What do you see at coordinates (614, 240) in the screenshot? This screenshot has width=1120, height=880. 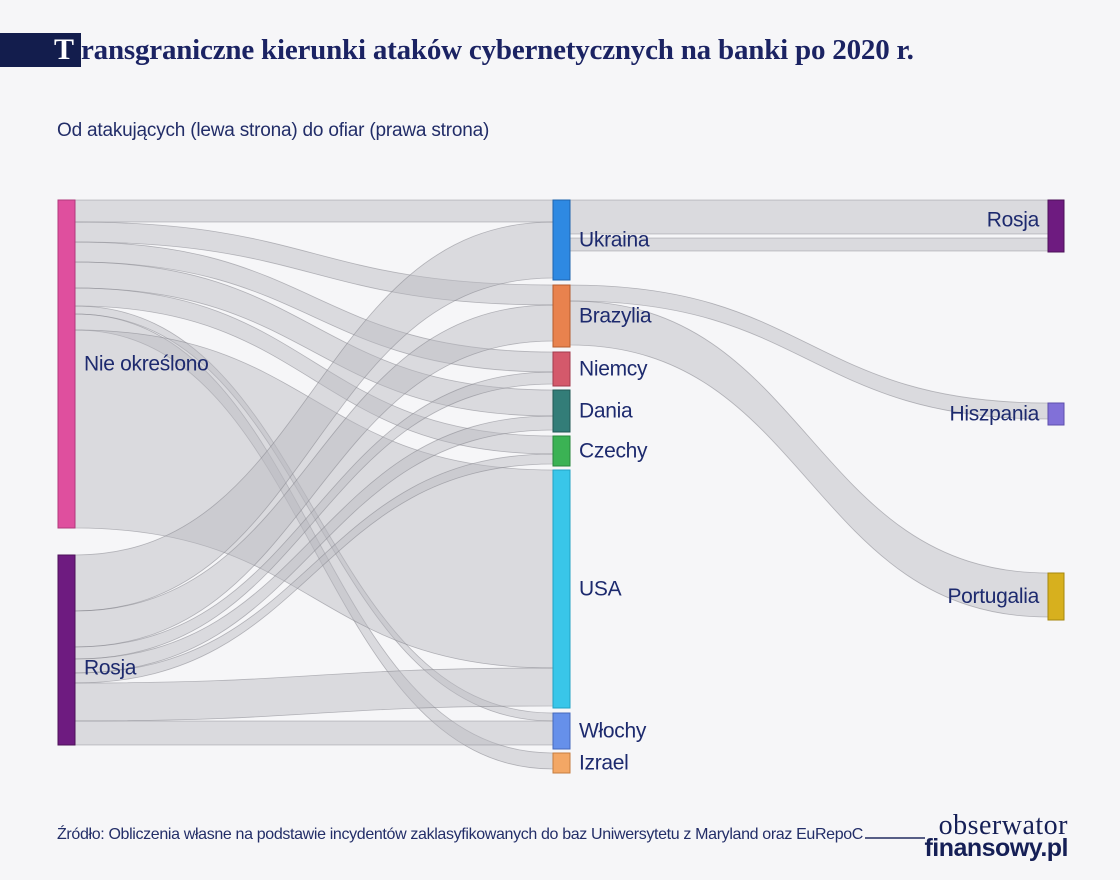 I see `node-label-ukraina: Ukraina` at bounding box center [614, 240].